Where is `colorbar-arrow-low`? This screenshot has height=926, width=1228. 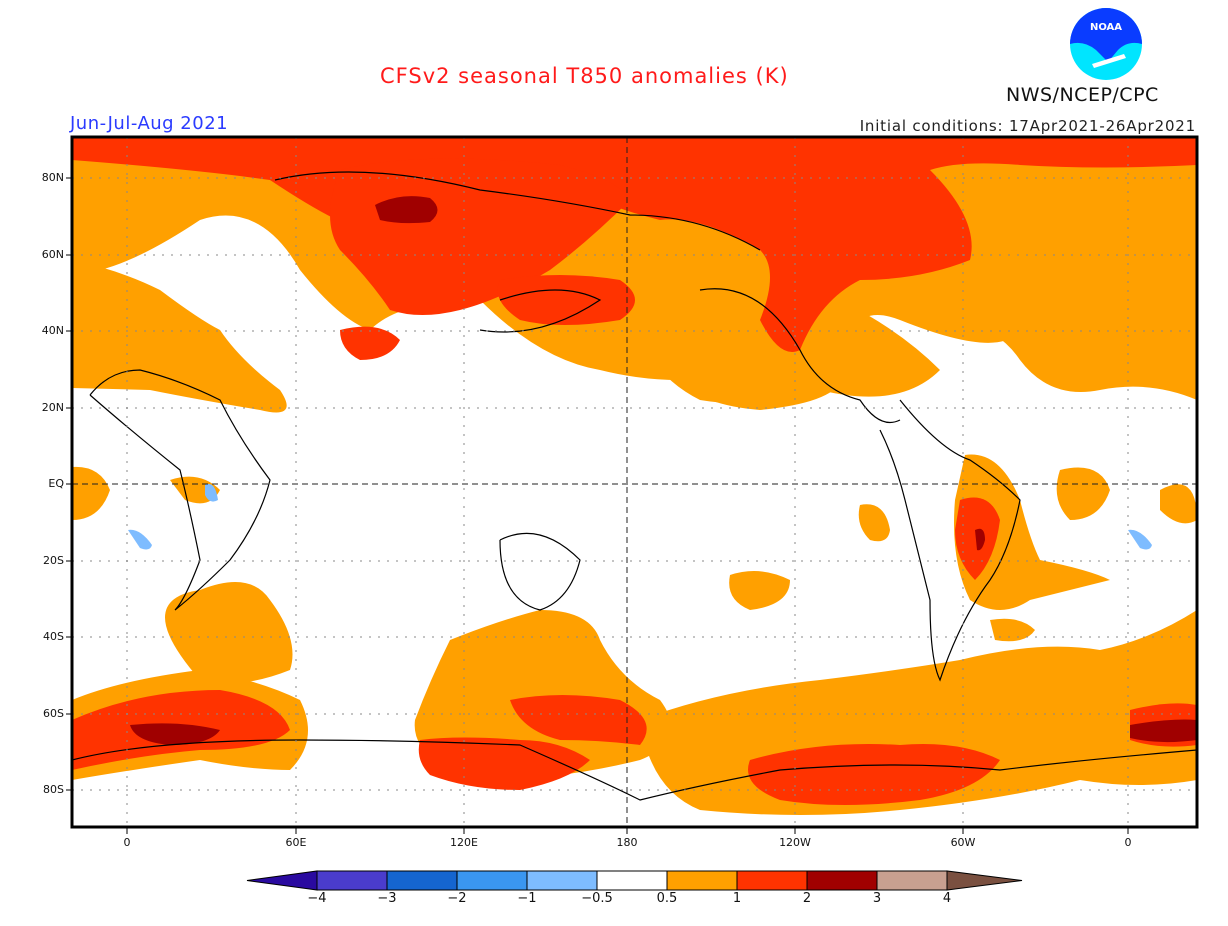 colorbar-arrow-low is located at coordinates (282, 880).